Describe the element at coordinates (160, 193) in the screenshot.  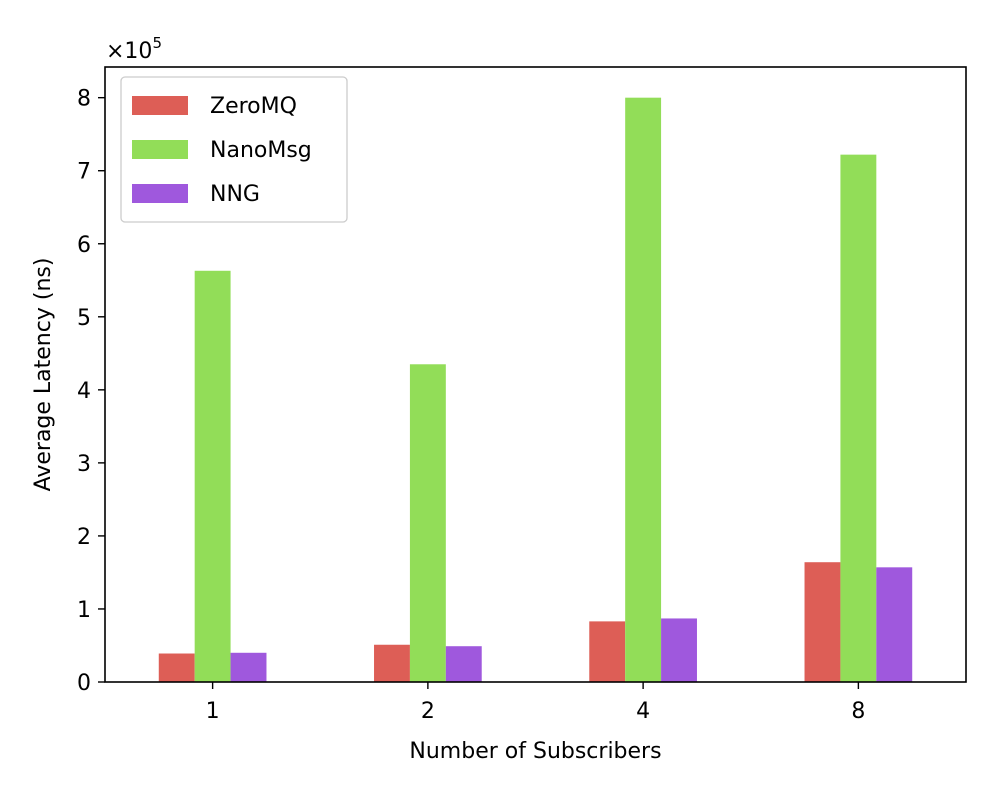
I see `legend-swatch-nng` at that location.